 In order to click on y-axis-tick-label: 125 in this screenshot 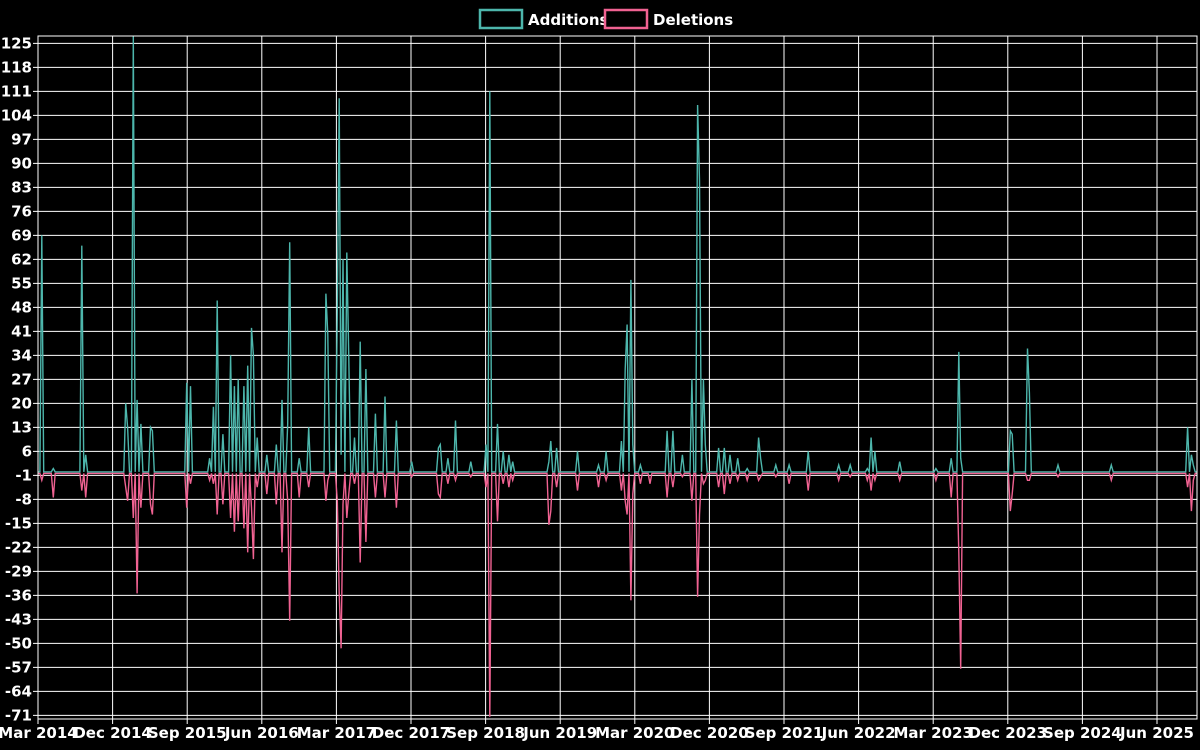, I will do `click(16, 43)`.